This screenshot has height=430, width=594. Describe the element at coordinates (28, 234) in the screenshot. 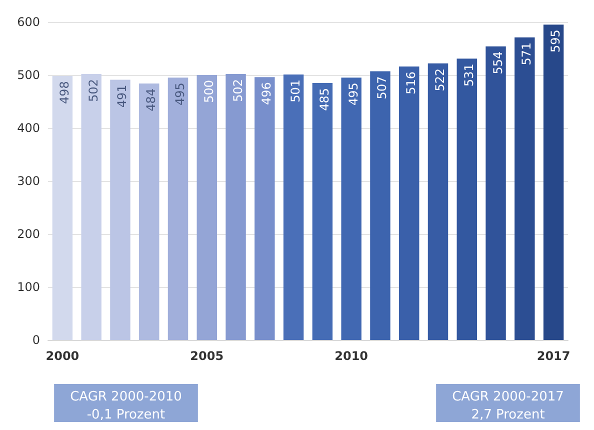

I see `y-tick-label: 200` at that location.